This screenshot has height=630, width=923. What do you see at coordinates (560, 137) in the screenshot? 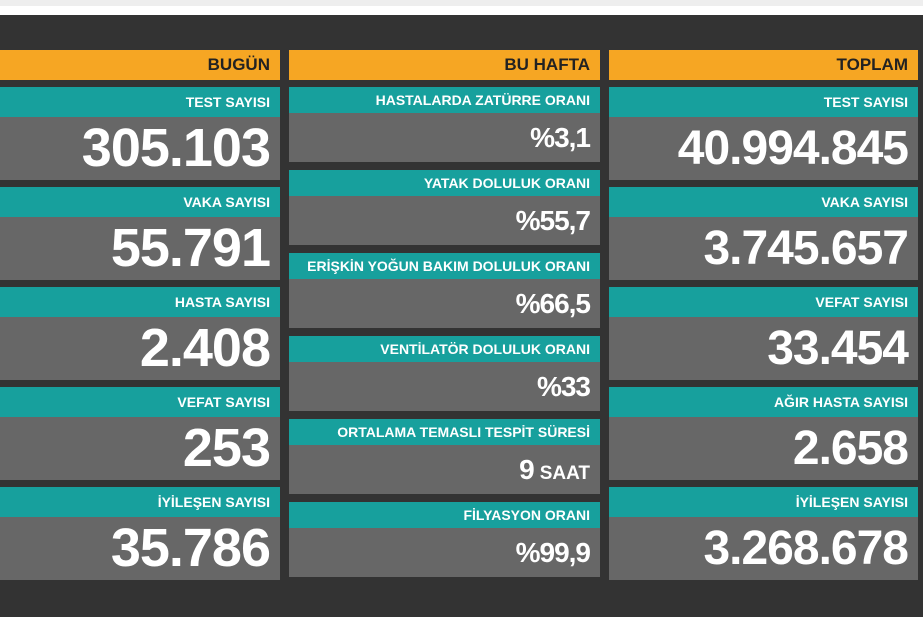
I see `value-text: %3,1` at bounding box center [560, 137].